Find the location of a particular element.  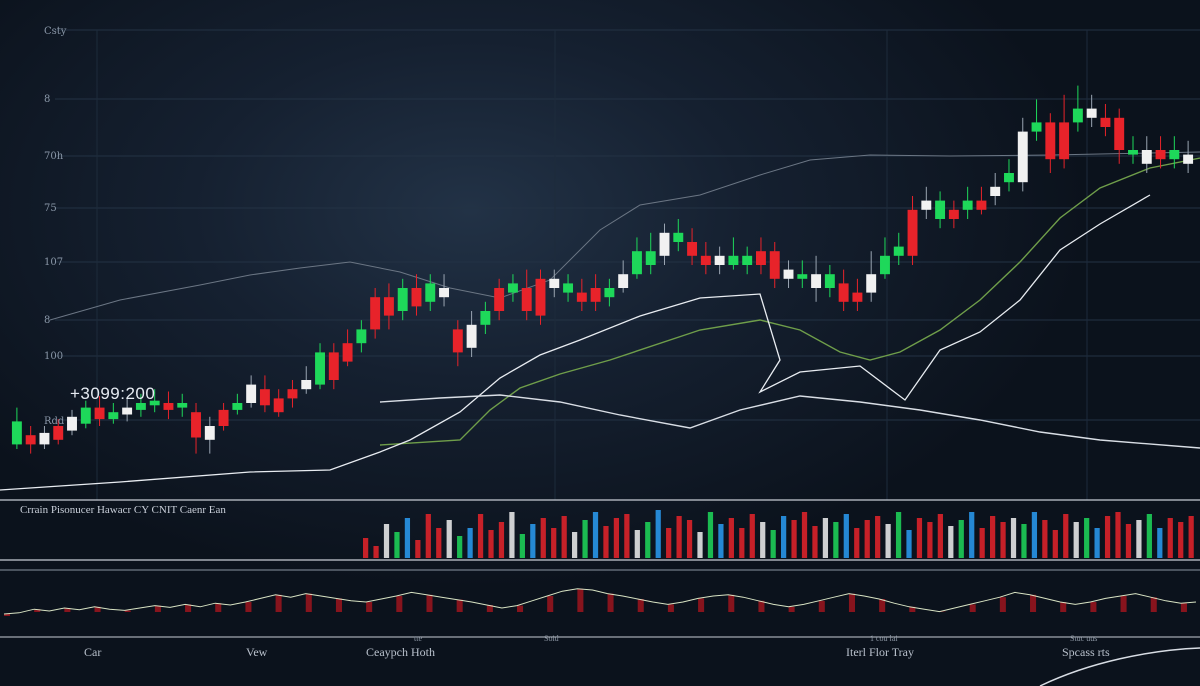

y-tick-label: 75 is located at coordinates (50, 208).